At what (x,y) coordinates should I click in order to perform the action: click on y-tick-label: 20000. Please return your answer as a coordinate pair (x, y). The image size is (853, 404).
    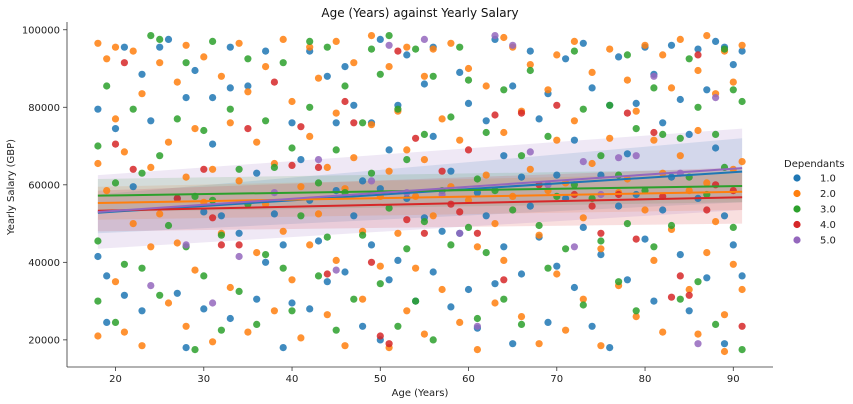
    Looking at the image, I should click on (44, 340).